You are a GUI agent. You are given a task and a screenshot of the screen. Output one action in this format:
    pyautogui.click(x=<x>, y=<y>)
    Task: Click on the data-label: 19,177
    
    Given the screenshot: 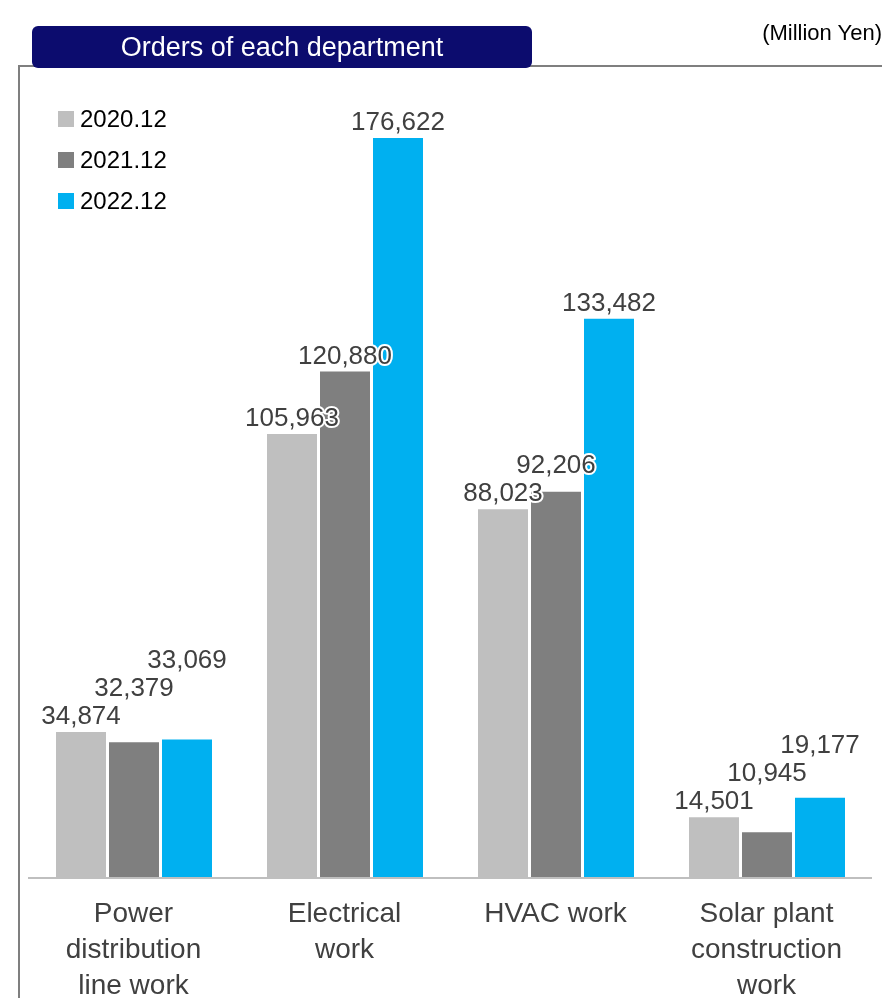 What is the action you would take?
    pyautogui.click(x=820, y=744)
    